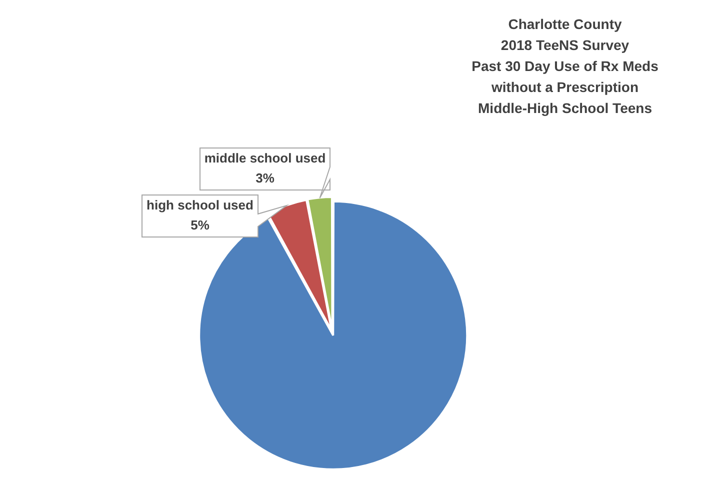  Describe the element at coordinates (265, 178) in the screenshot. I see `data-label: 3%` at that location.